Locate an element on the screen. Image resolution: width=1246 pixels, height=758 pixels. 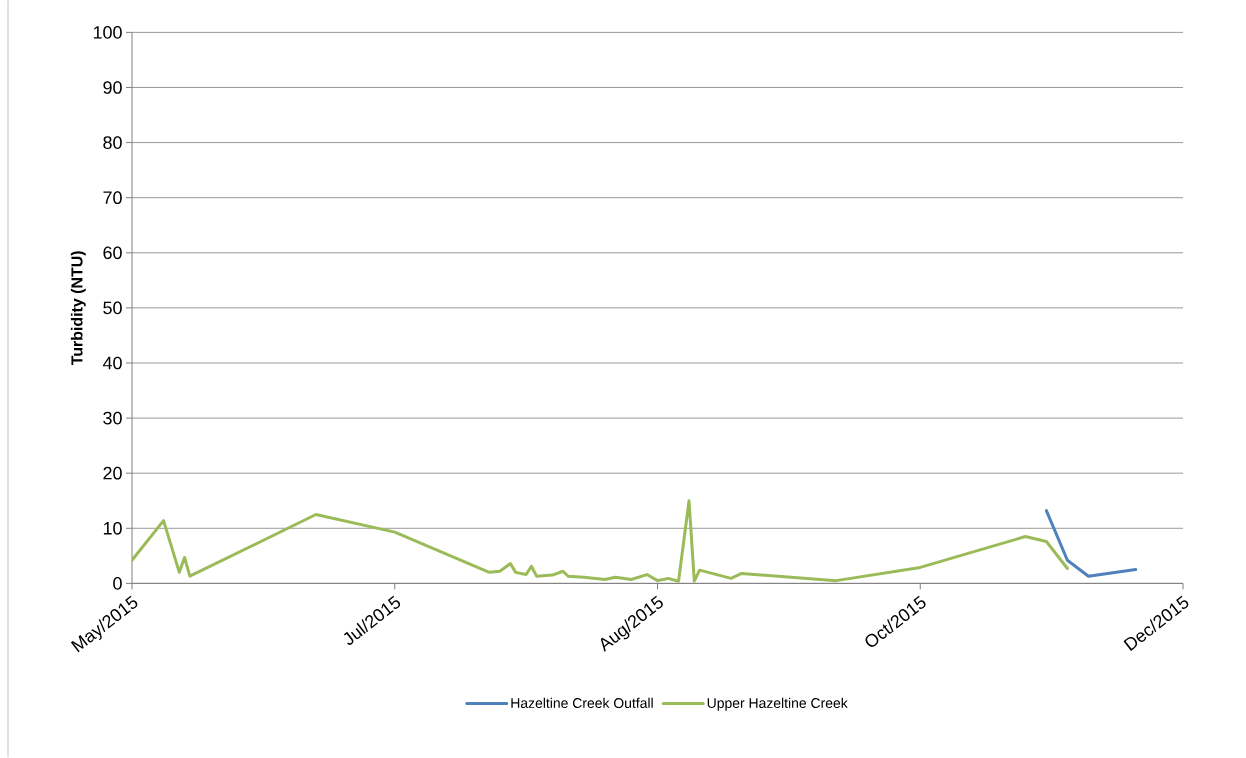
y-tick-label: 80 is located at coordinates (112, 143).